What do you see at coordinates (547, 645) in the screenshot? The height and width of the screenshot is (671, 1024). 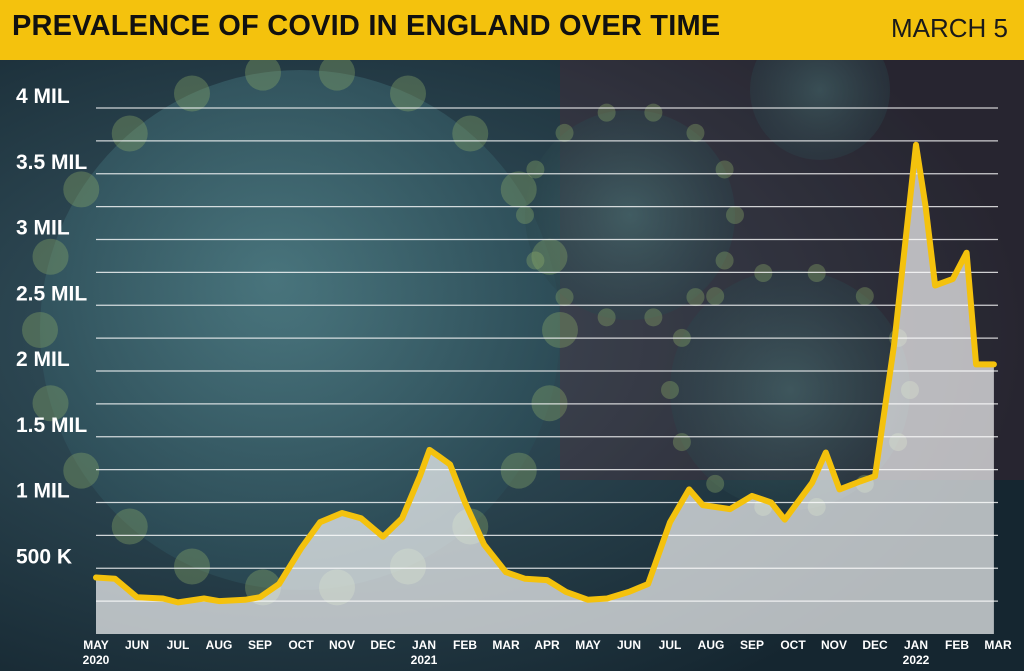 I see `x-tick-label: APR` at bounding box center [547, 645].